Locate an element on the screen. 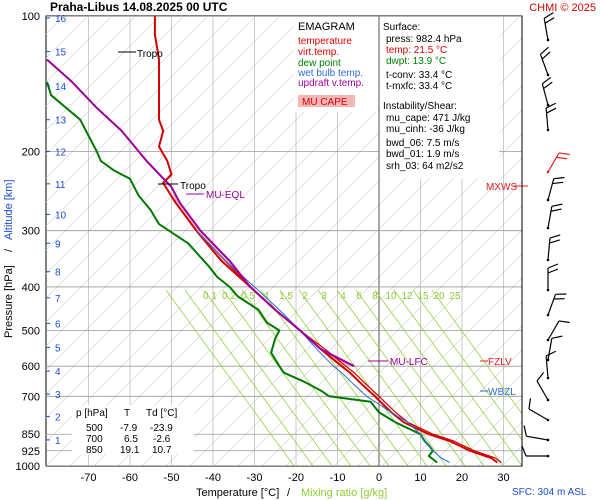  mixing-ratio-tick-label: 8 is located at coordinates (375, 296).